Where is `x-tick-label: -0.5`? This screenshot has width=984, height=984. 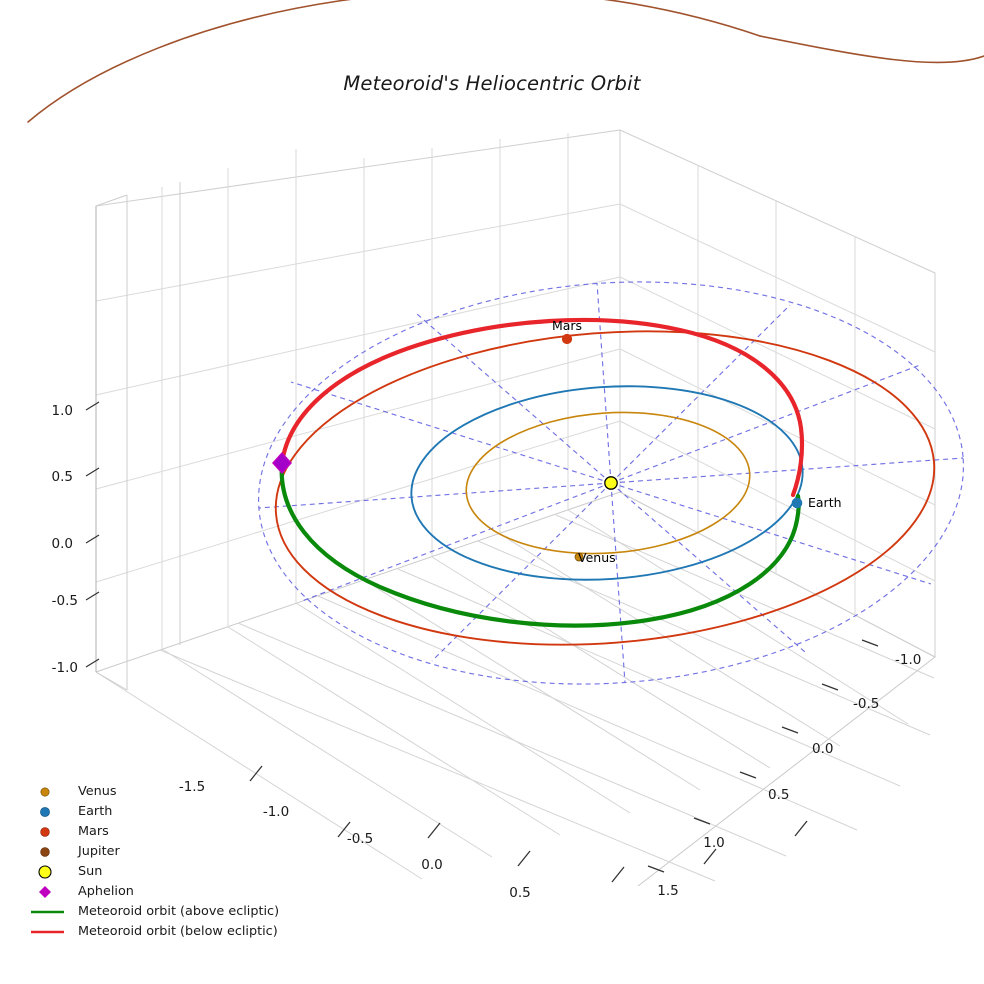 x-tick-label: -0.5 is located at coordinates (360, 839).